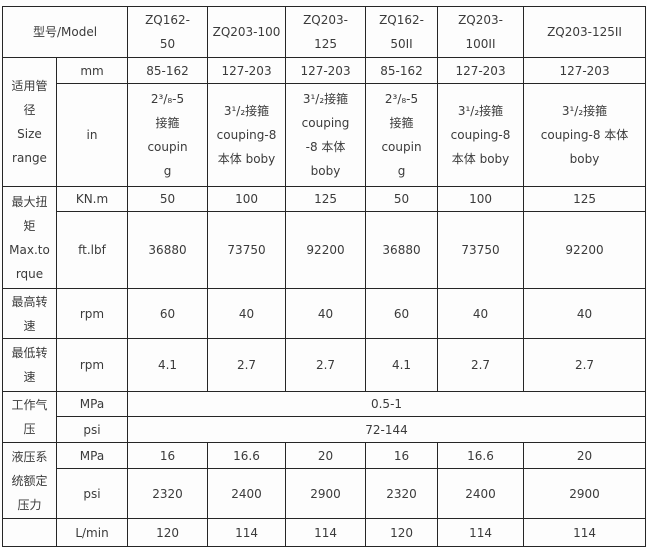  I want to click on spec-value-span-cell: 72-144, so click(387, 429).